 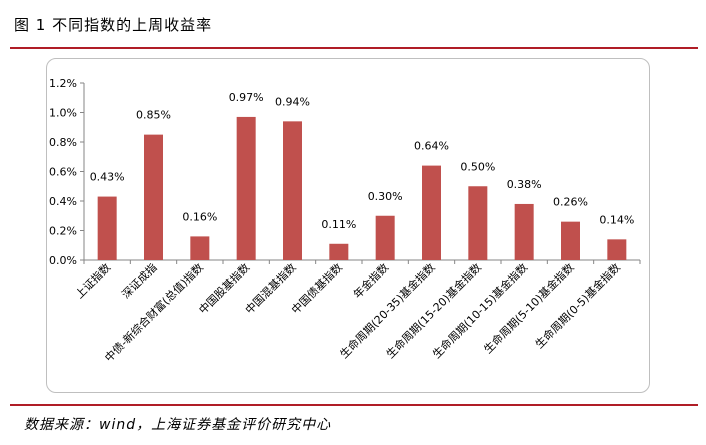 What do you see at coordinates (63, 201) in the screenshot?
I see `y-tick-label: 0.4%` at bounding box center [63, 201].